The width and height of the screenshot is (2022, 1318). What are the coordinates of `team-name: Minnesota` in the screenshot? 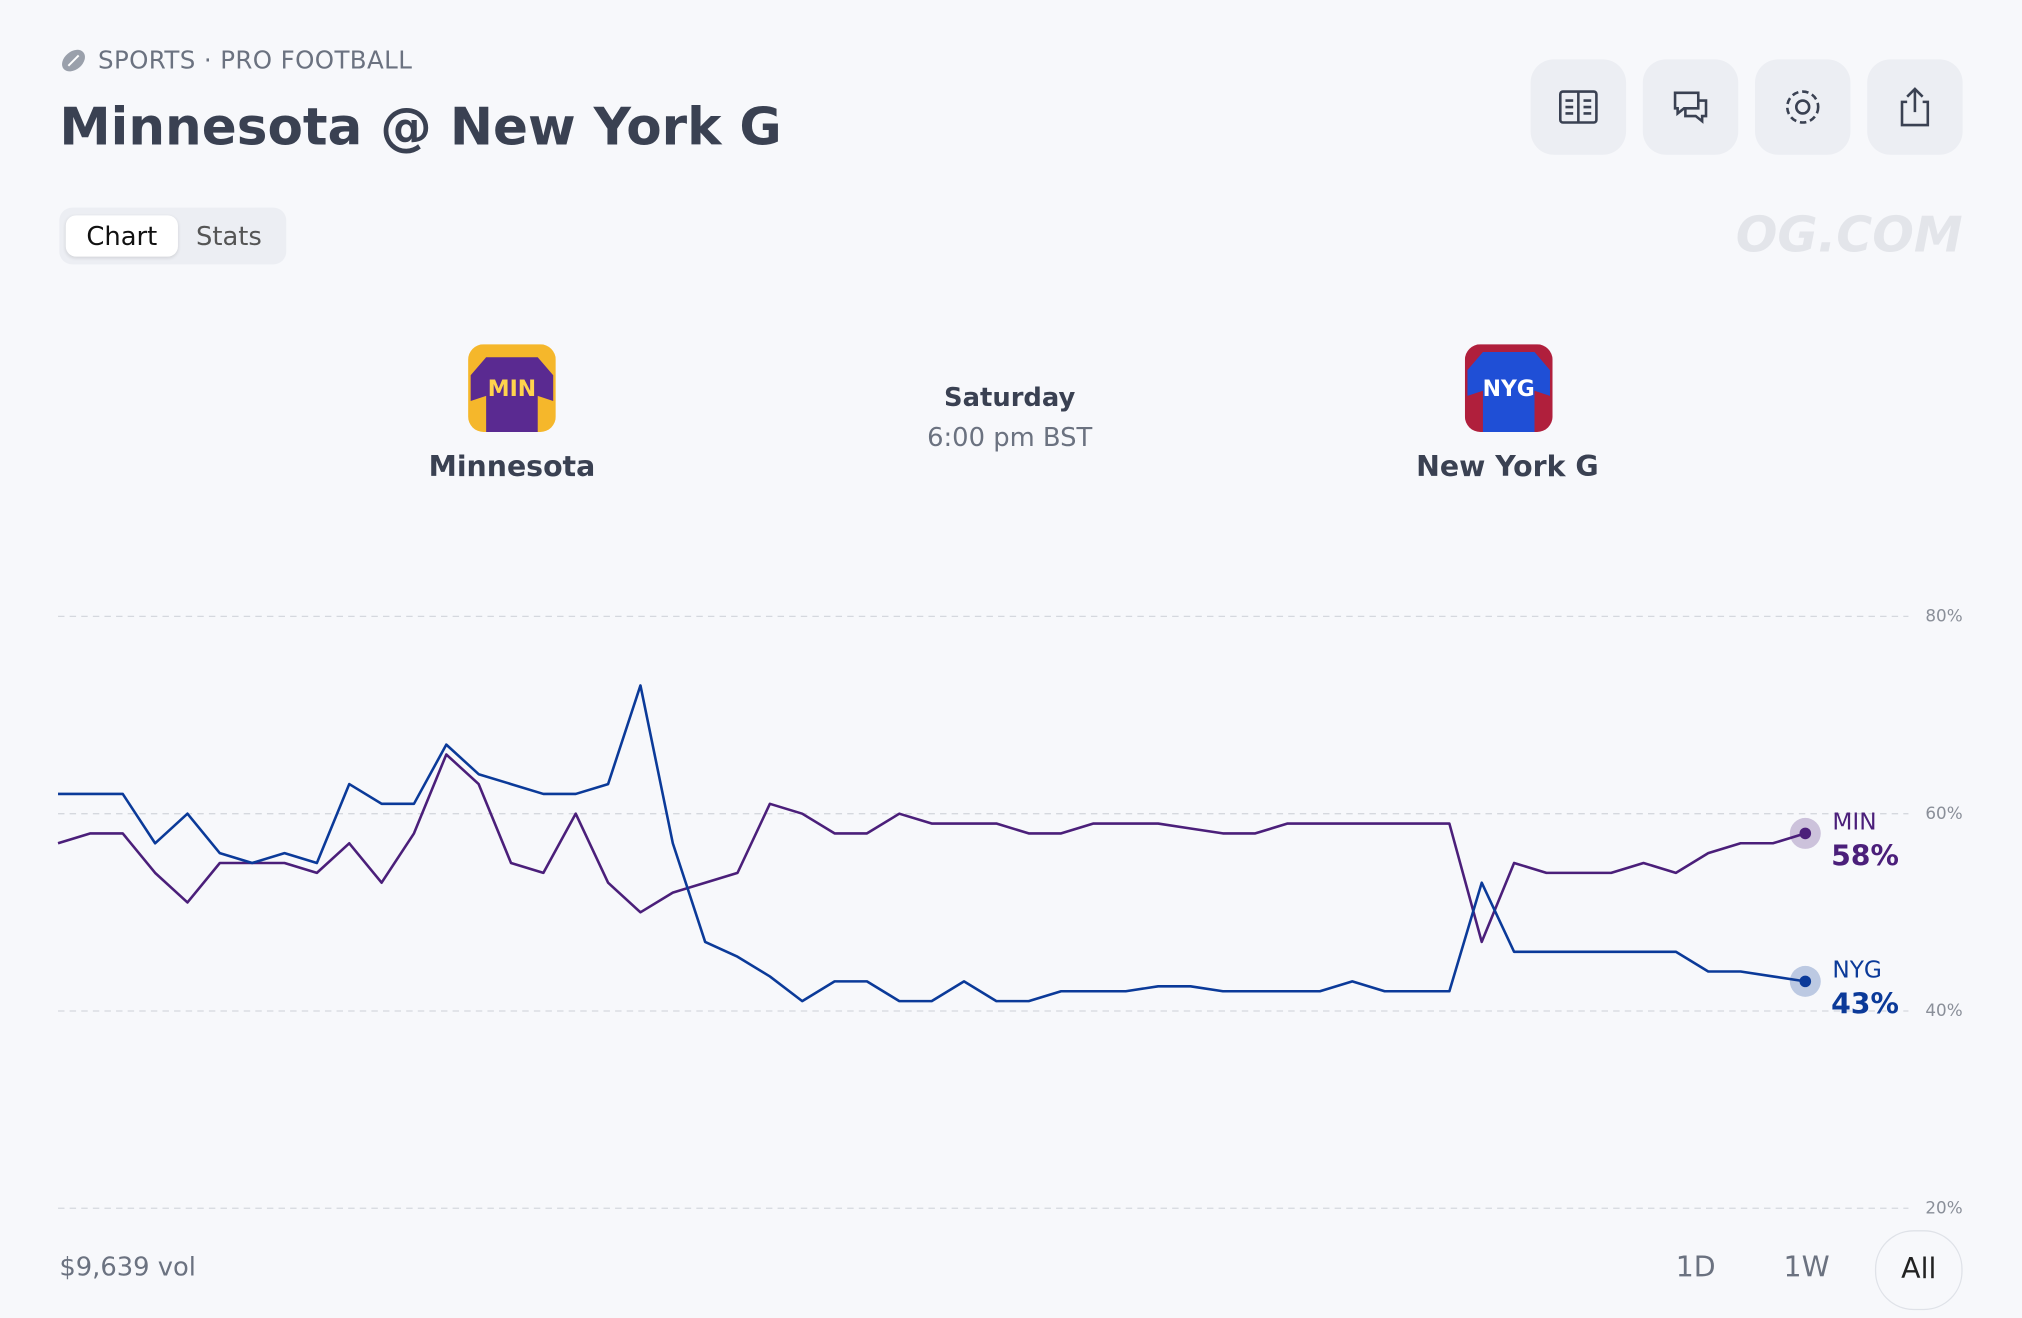 It's located at (512, 467).